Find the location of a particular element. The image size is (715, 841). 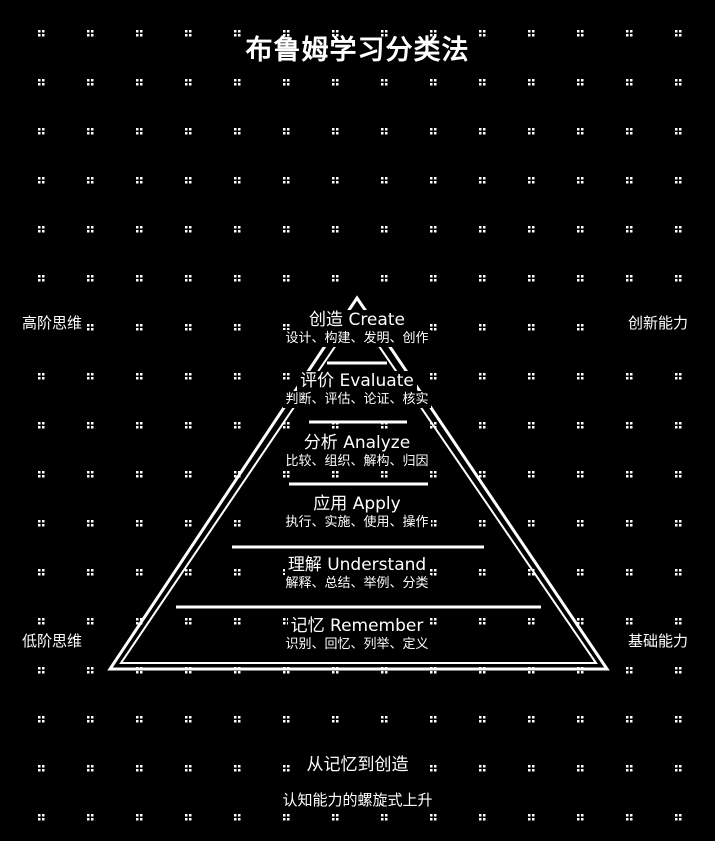

level-remember-verbs: 识别、回忆、列举、定义 is located at coordinates (357, 644).